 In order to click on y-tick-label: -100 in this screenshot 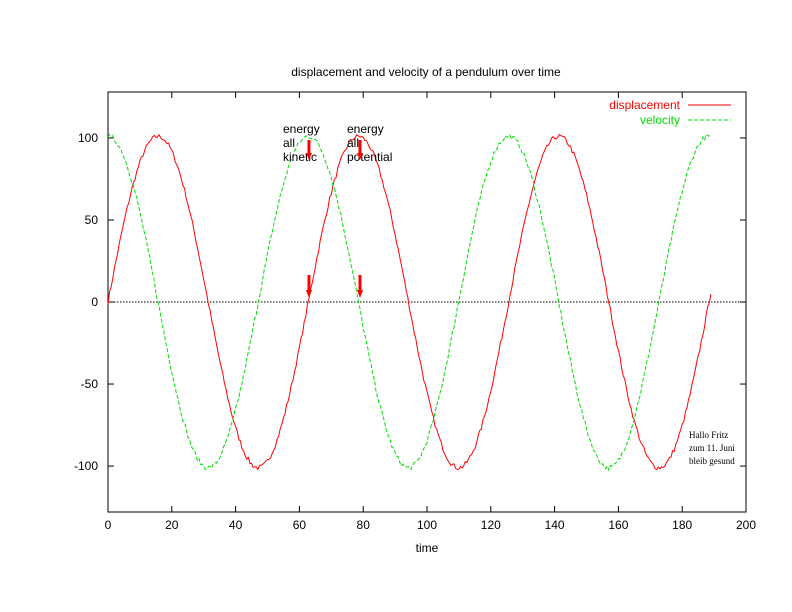, I will do `click(86, 466)`.